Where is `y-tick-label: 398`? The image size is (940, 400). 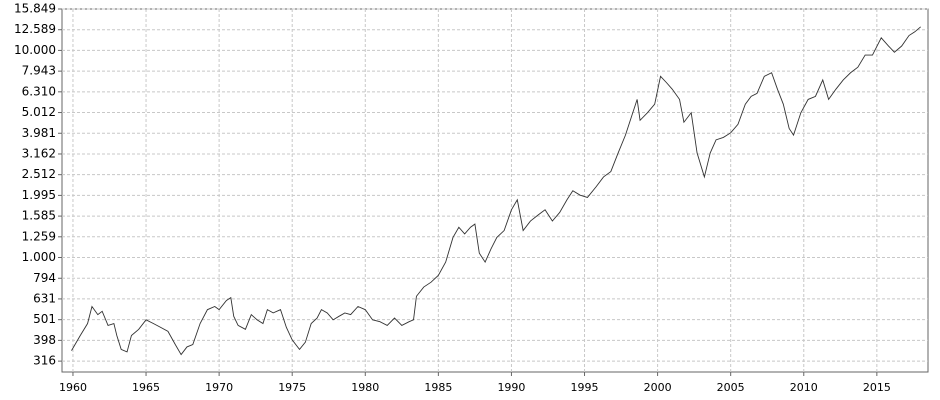
y-tick-label: 398 is located at coordinates (44, 340).